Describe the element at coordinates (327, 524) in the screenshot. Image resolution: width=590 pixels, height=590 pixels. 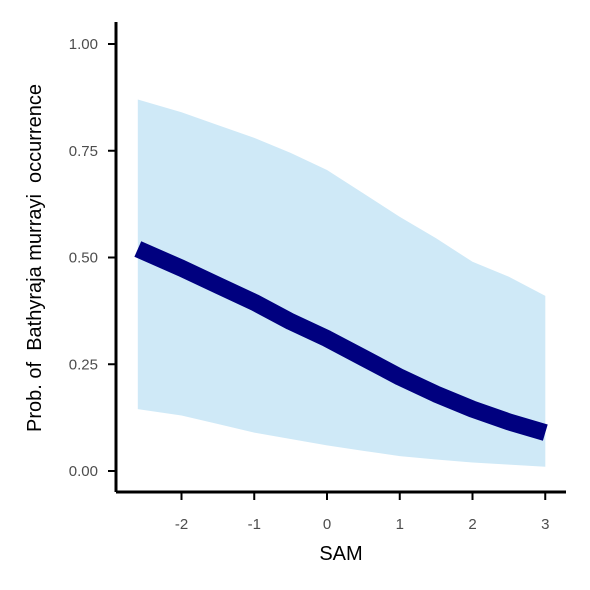
I see `x-tick-label: 0` at that location.